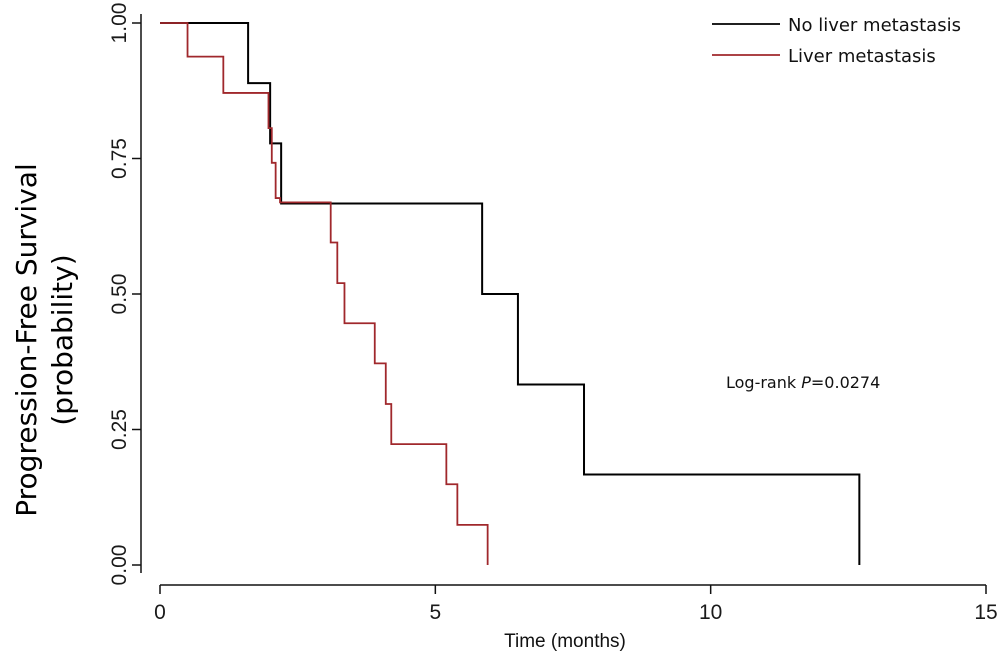 The image size is (1004, 660). I want to click on legend-label-no-liver-metastasis: No liver metastasis, so click(874, 25).